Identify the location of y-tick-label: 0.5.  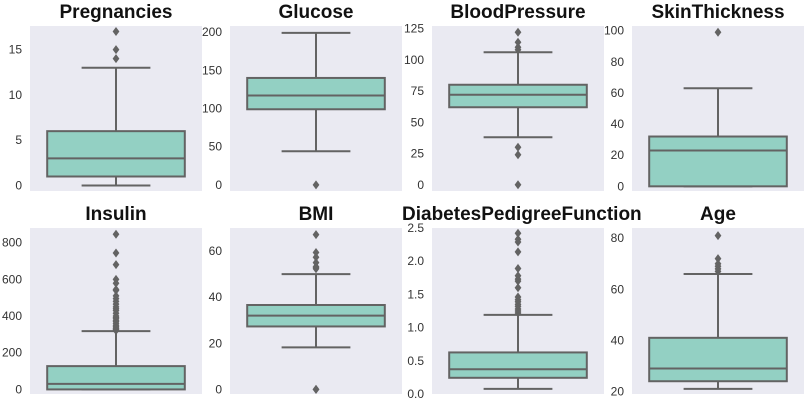
(415, 361).